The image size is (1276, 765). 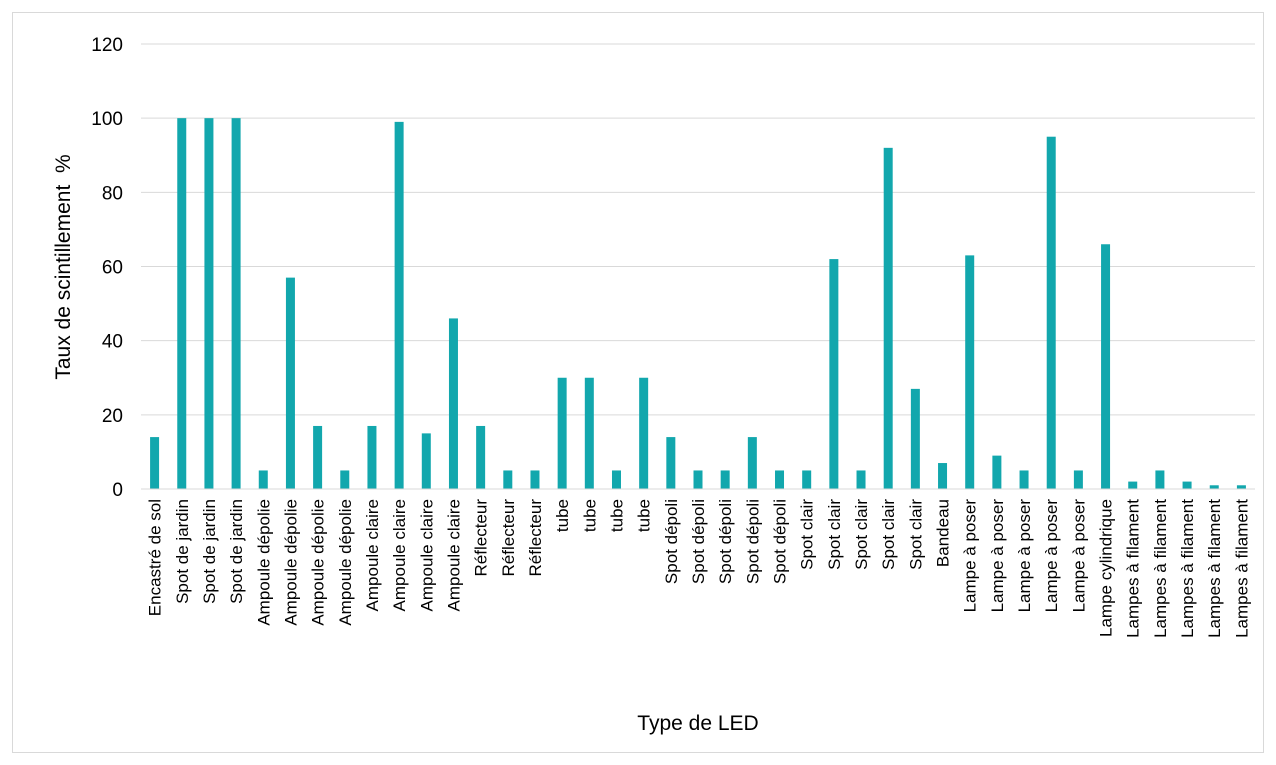 What do you see at coordinates (63, 266) in the screenshot?
I see `y-axis-label: Taux de scintillement %` at bounding box center [63, 266].